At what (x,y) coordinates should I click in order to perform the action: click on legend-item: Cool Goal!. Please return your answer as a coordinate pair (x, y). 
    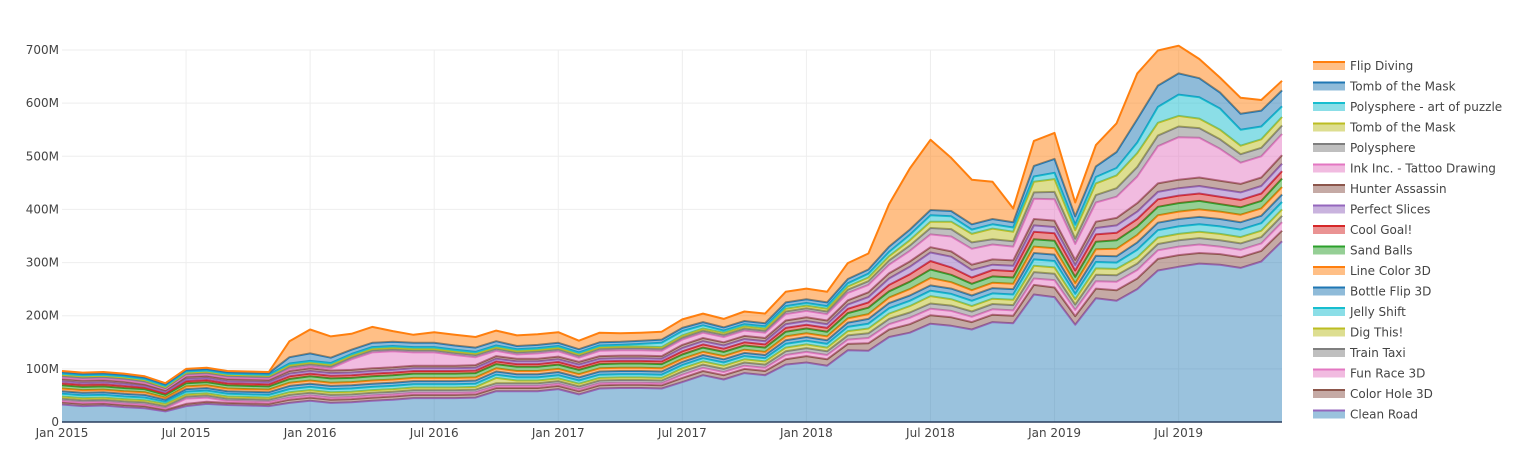
    Looking at the image, I should click on (1362, 230).